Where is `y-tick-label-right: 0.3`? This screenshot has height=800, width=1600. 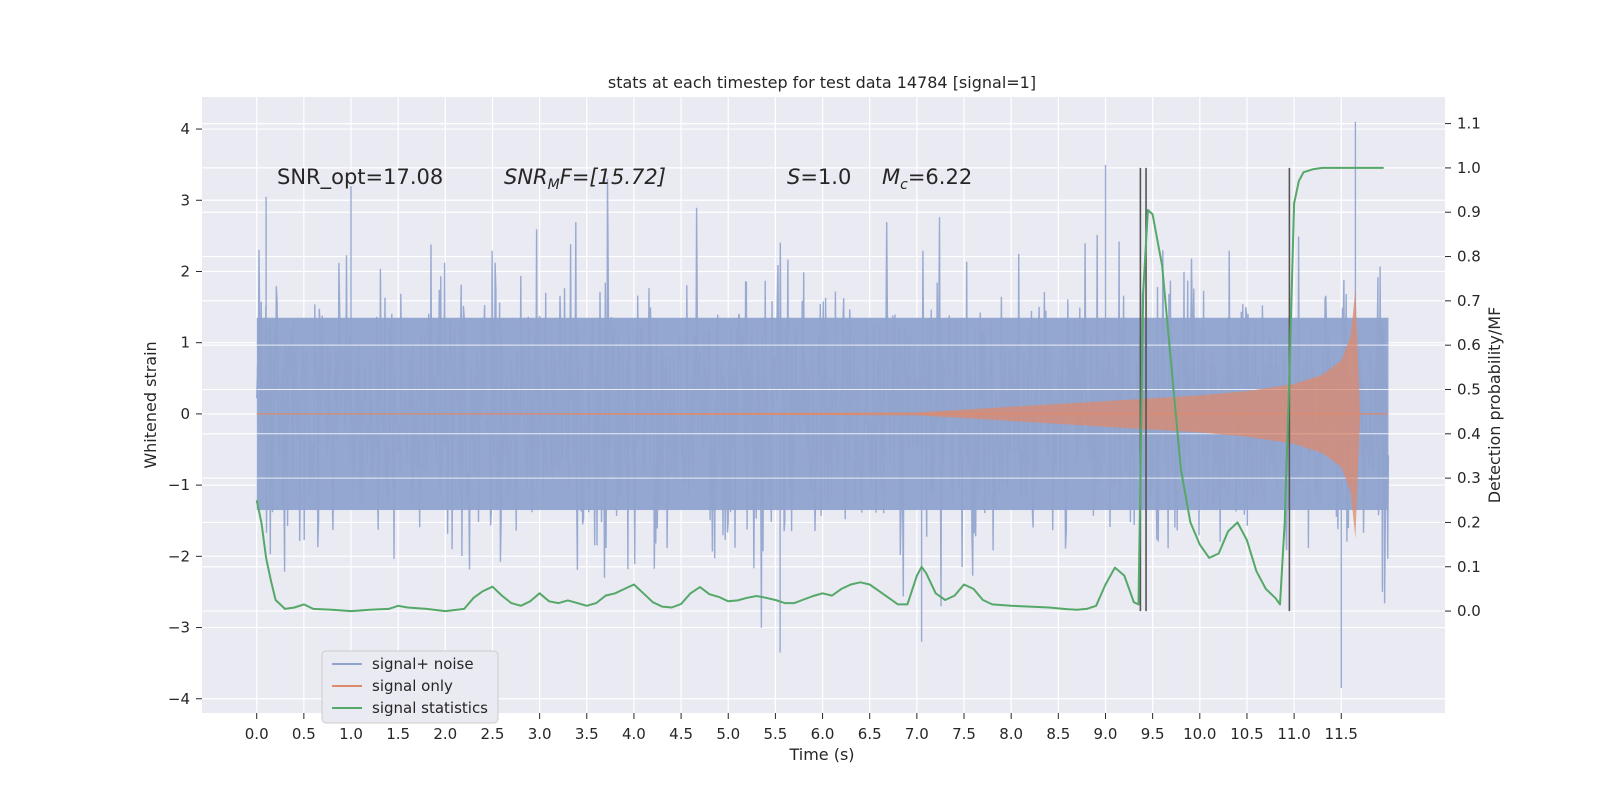 y-tick-label-right: 0.3 is located at coordinates (1469, 478).